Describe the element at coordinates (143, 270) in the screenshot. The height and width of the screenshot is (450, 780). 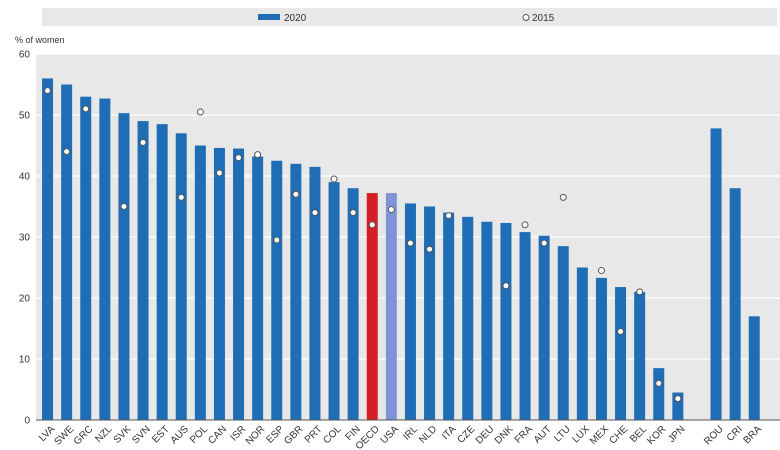
I see `bar-2020-svn` at that location.